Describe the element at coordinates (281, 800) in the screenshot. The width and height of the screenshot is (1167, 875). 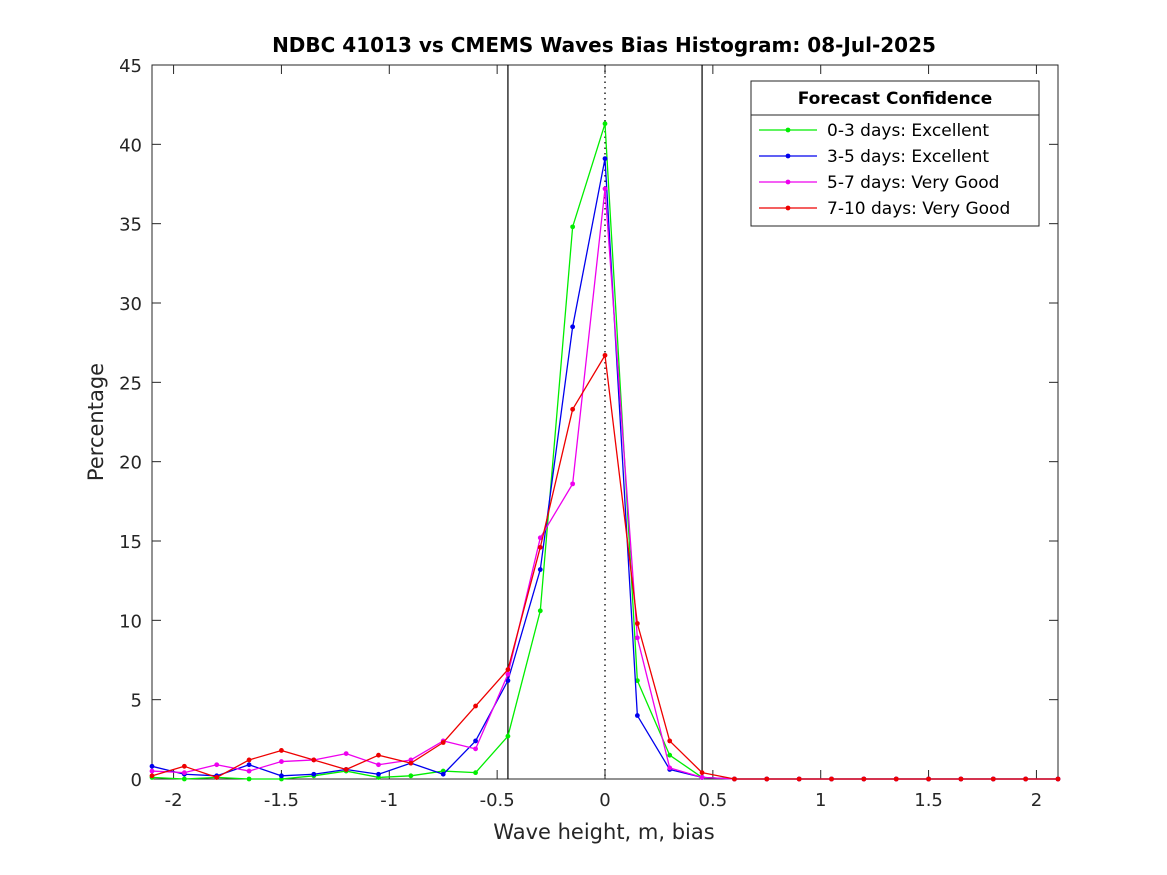
I see `x-tick-label: -1.5` at that location.